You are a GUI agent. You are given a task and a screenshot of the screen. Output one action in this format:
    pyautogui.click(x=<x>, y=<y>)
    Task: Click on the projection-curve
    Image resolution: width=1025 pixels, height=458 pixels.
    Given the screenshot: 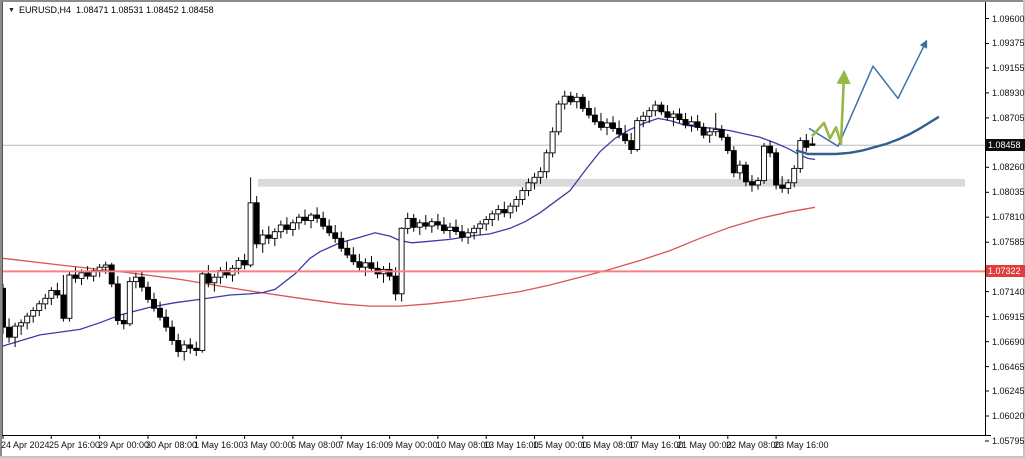 What is the action you would take?
    pyautogui.click(x=867, y=136)
    